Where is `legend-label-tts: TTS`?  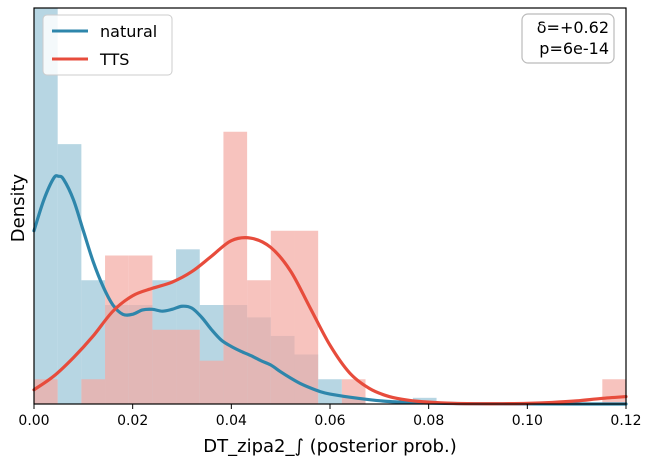 legend-label-tts: TTS is located at coordinates (114, 59).